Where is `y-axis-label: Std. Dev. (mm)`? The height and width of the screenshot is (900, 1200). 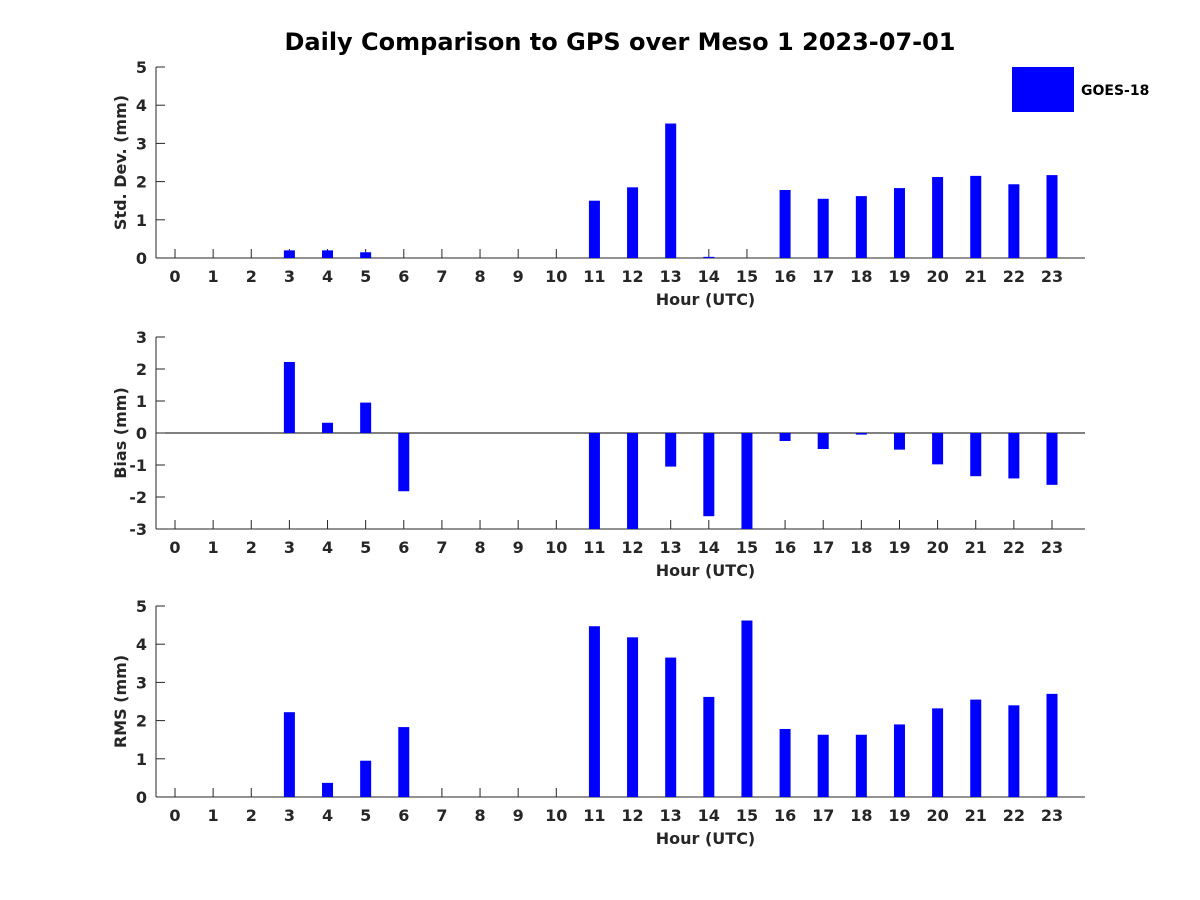
y-axis-label: Std. Dev. (mm) is located at coordinates (120, 162).